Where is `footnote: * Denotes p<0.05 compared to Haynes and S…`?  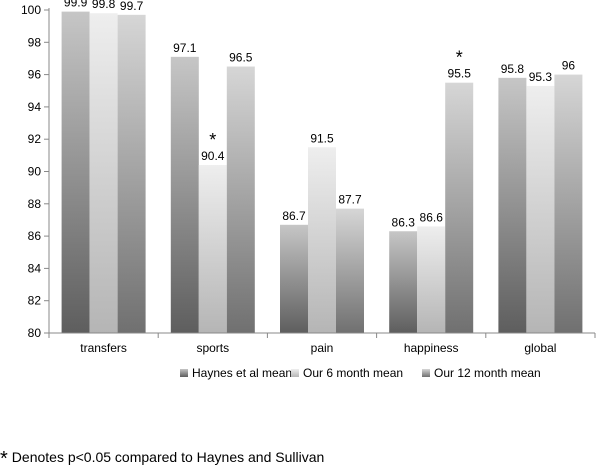
footnote: * Denotes p<0.05 compared to Haynes and S… is located at coordinates (162, 459).